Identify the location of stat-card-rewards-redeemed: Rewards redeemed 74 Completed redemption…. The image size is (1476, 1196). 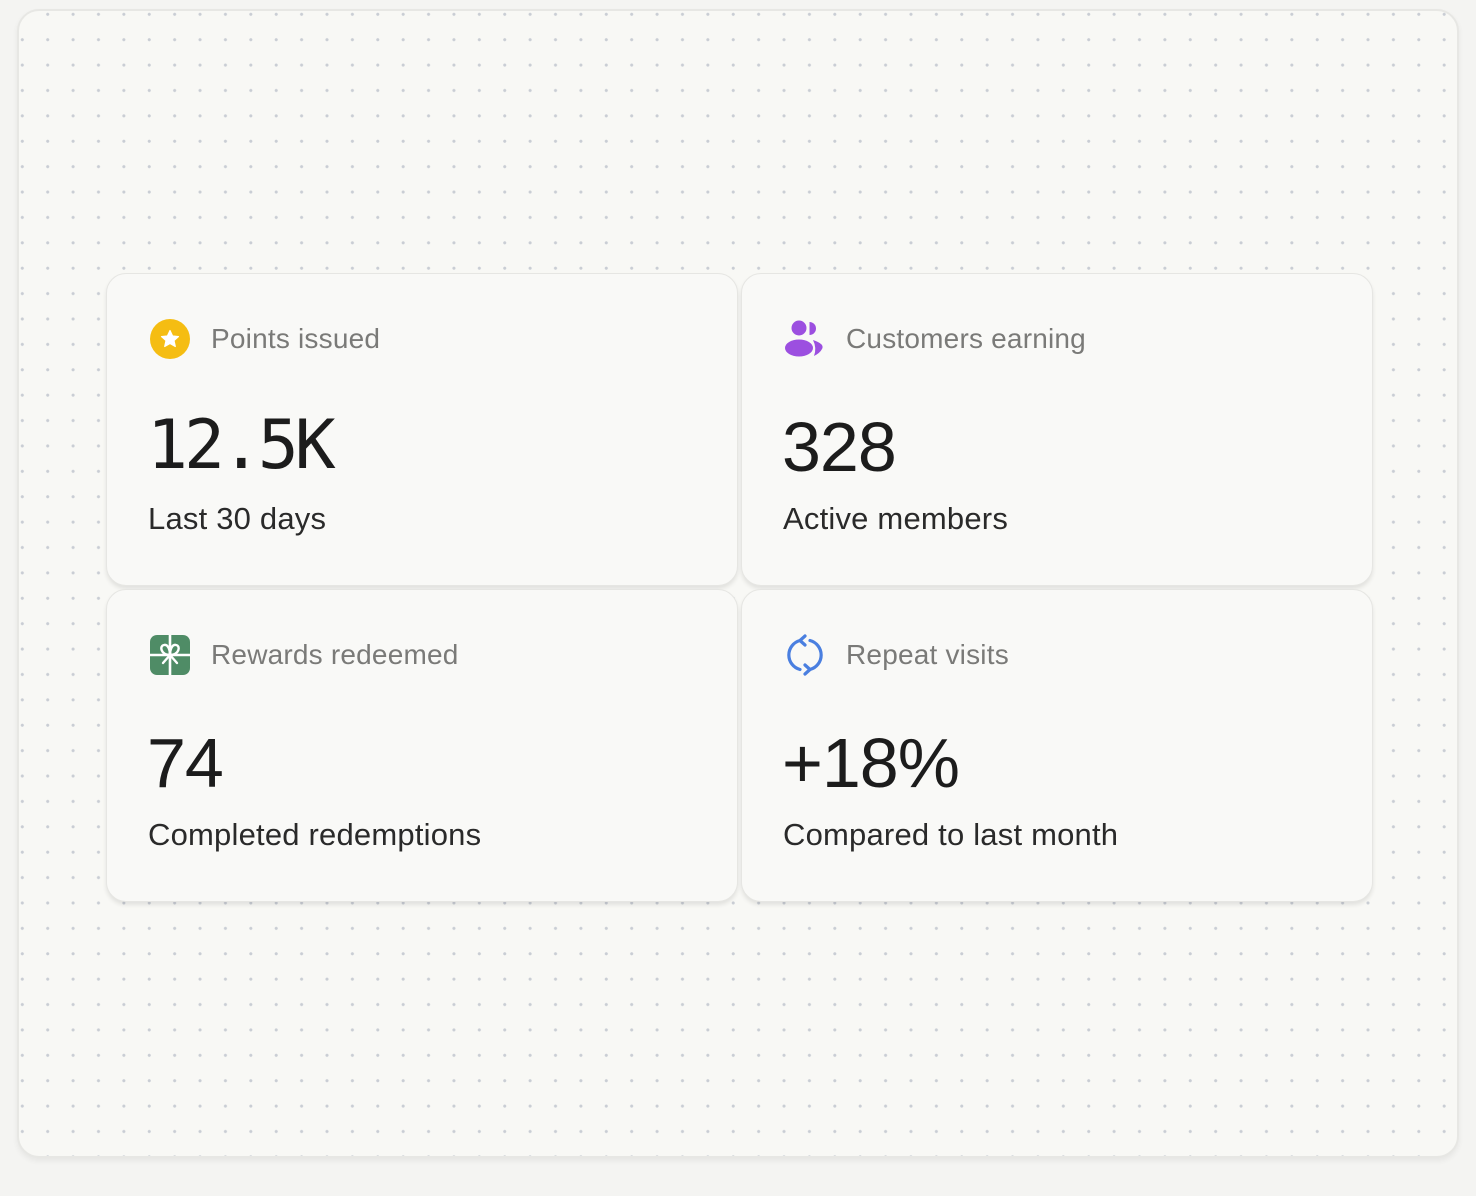
(422, 745).